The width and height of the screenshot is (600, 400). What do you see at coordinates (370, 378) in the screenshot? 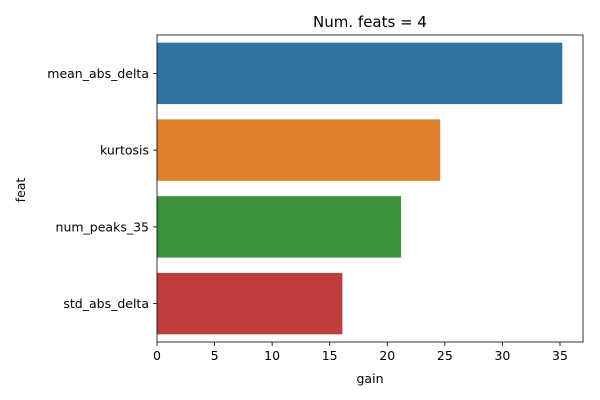
I see `x-axis-label: gain` at bounding box center [370, 378].